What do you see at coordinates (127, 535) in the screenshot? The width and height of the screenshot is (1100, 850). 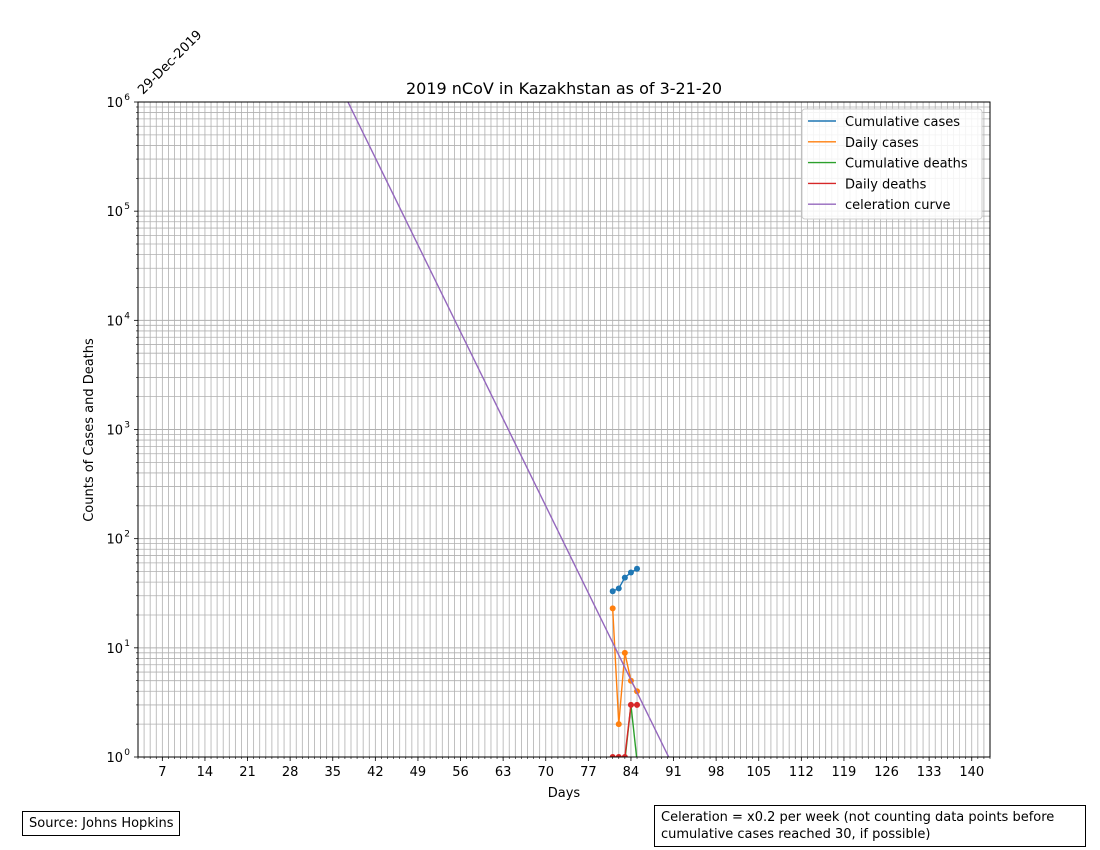 I see `y-tick-exponent: 2` at bounding box center [127, 535].